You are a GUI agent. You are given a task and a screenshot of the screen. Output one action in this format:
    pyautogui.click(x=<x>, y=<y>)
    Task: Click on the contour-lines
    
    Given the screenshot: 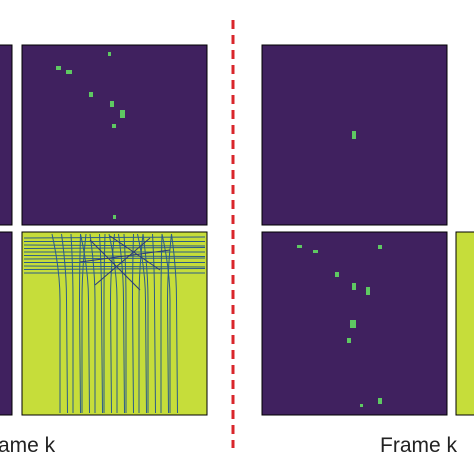 What is the action you would take?
    pyautogui.click(x=114, y=323)
    